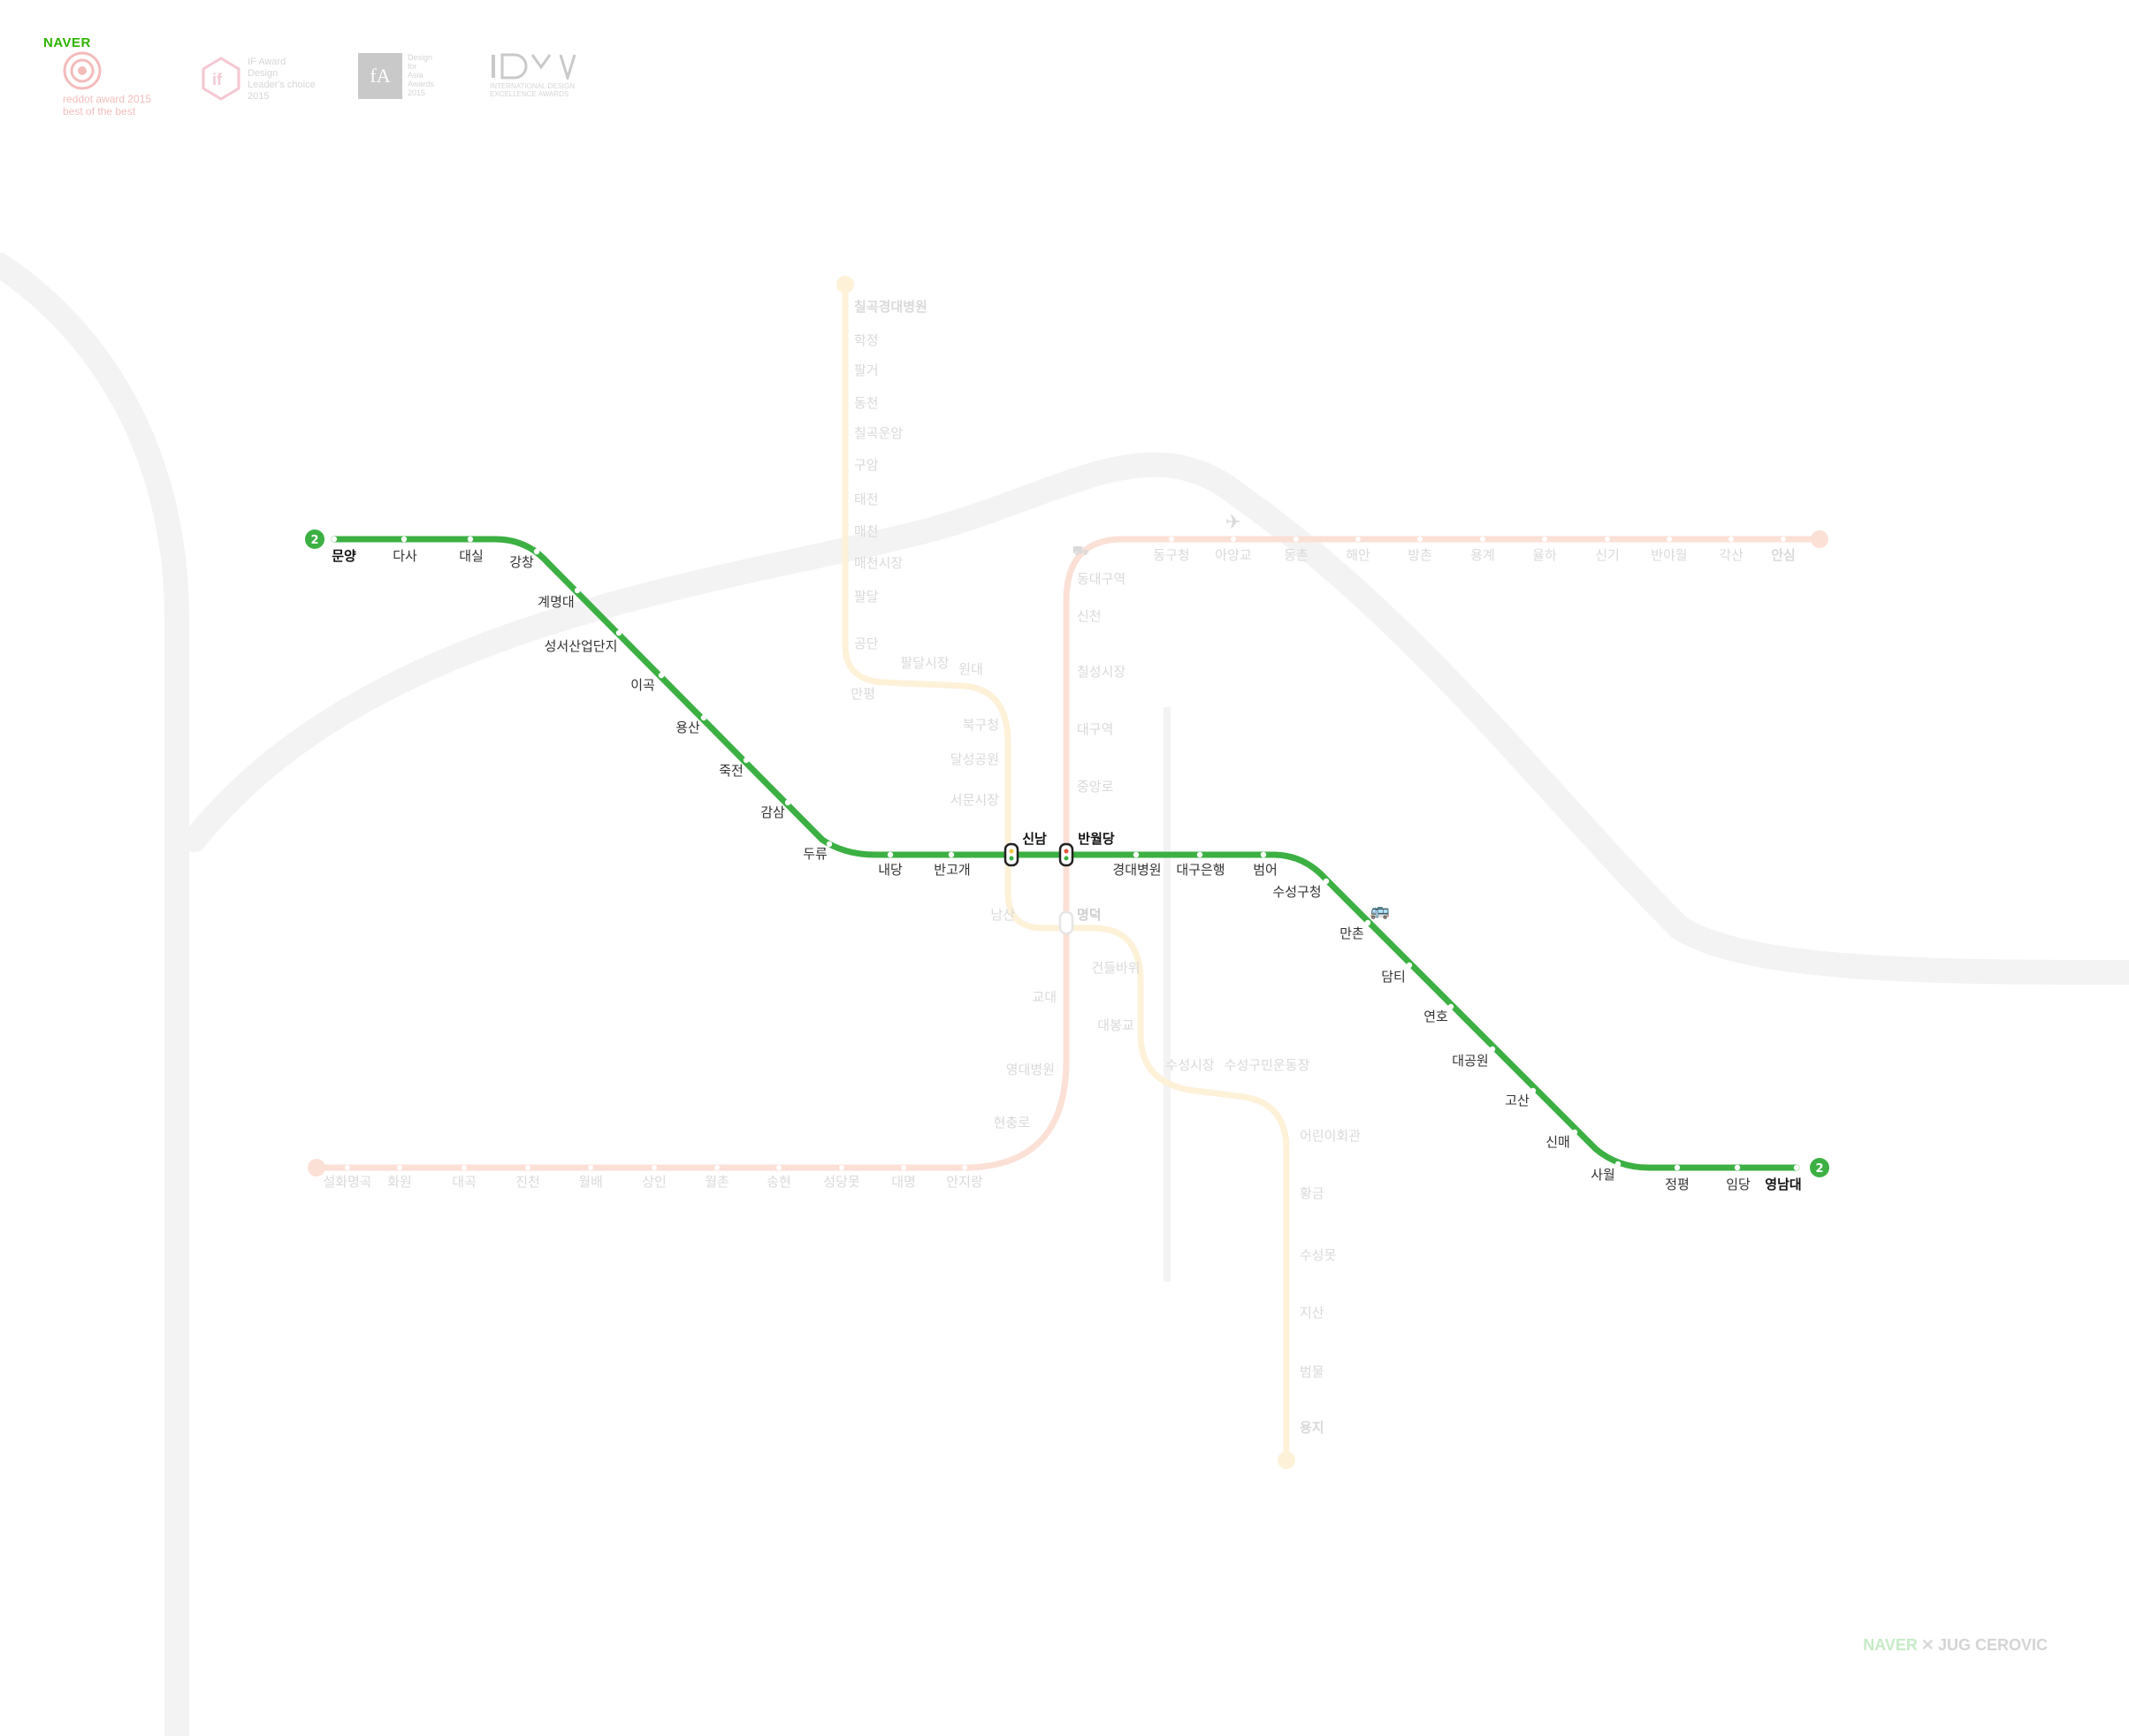  What do you see at coordinates (841, 1182) in the screenshot?
I see `line1-station-label: 성당못` at bounding box center [841, 1182].